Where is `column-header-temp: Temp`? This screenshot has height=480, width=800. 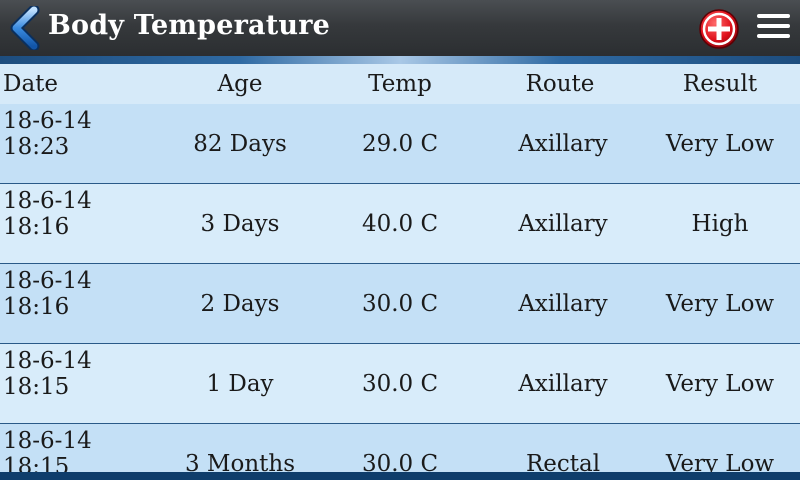 column-header-temp: Temp is located at coordinates (400, 84).